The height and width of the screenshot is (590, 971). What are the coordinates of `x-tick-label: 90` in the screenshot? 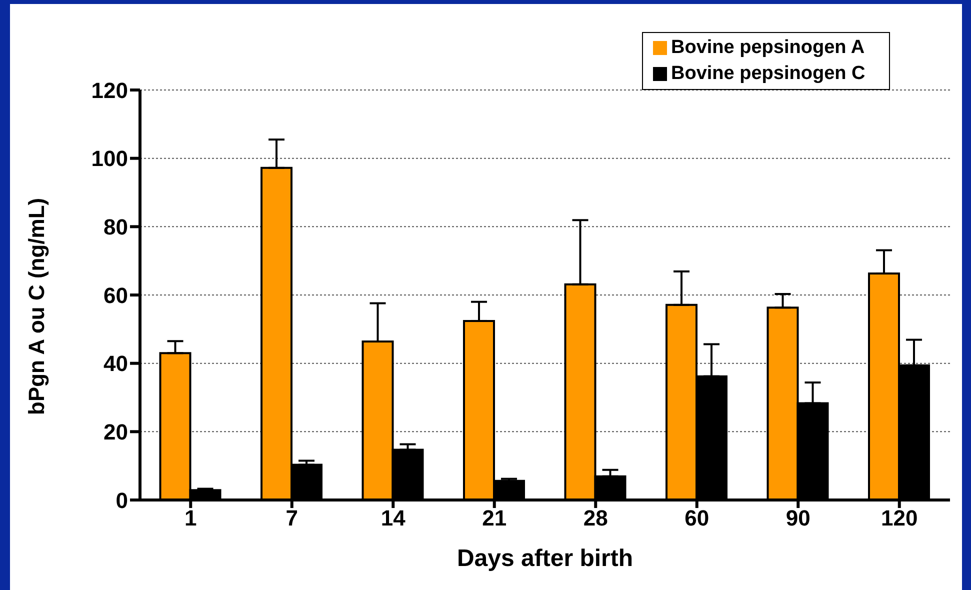 It's located at (798, 518).